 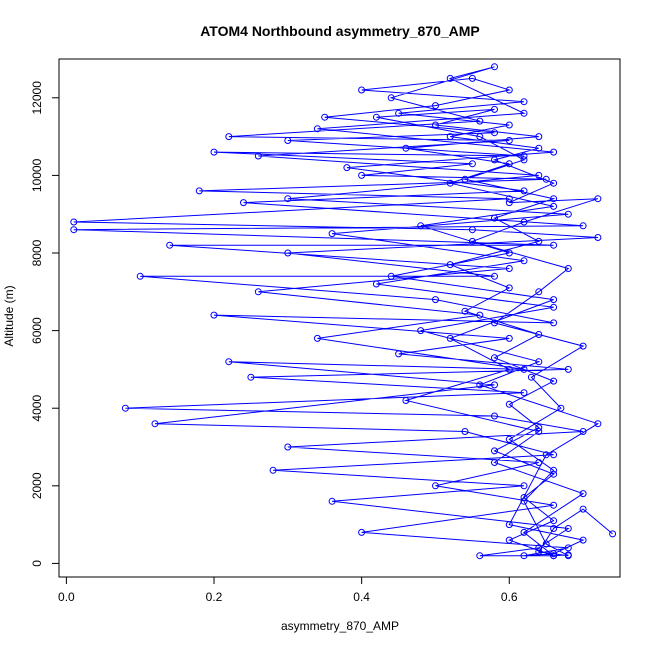 What do you see at coordinates (9, 315) in the screenshot?
I see `y-axis-label: Altitude (m)` at bounding box center [9, 315].